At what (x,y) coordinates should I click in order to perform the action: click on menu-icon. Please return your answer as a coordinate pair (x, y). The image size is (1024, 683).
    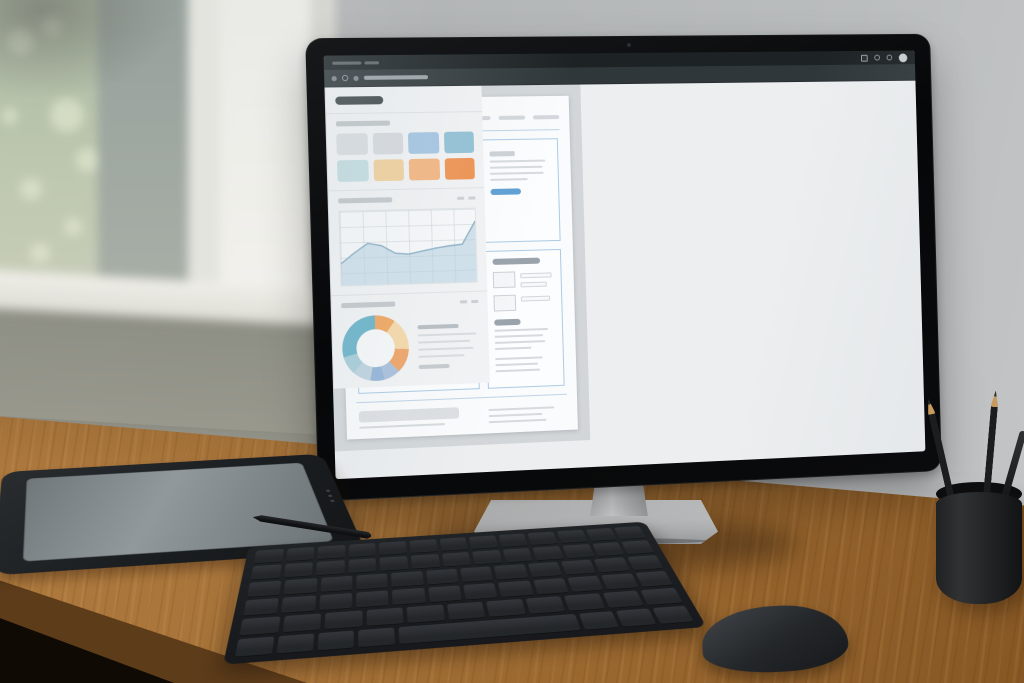
    Looking at the image, I should click on (334, 78).